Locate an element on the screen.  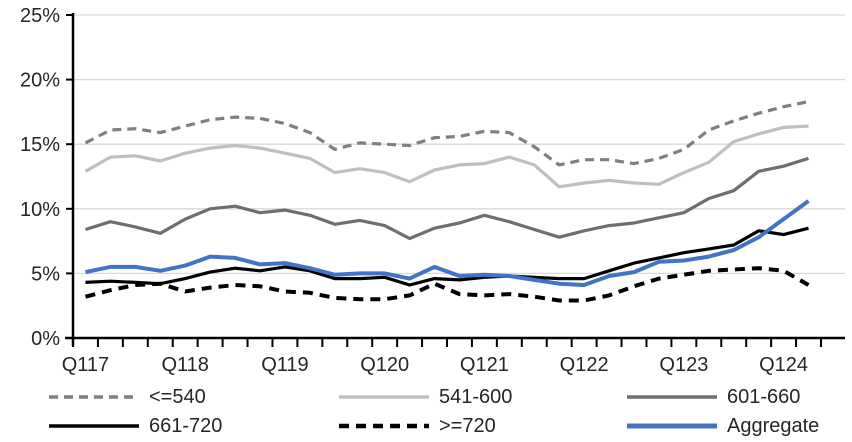
y-axis-label: 25% is located at coordinates (40, 16).